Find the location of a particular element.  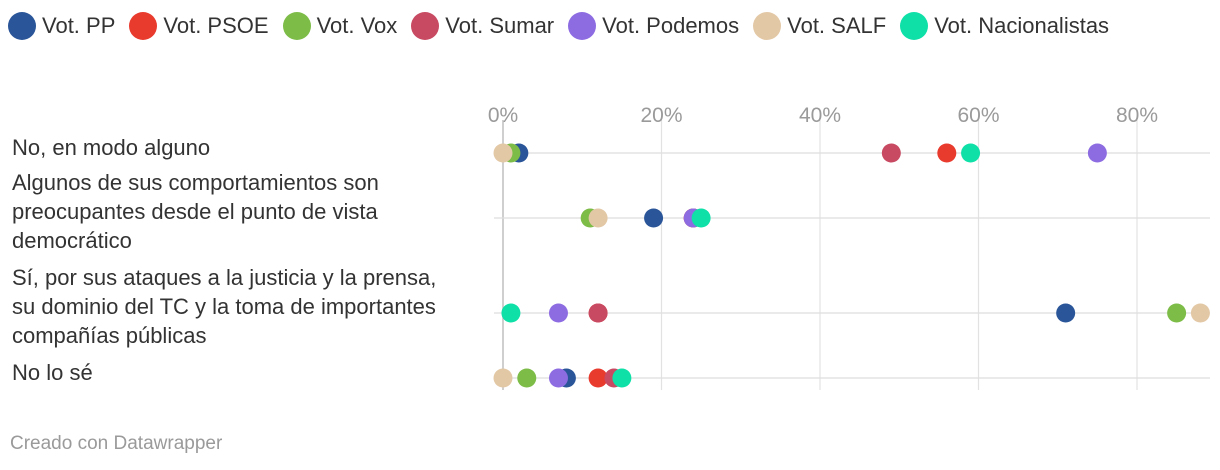

category-label: preocupantes desde el punto de vista is located at coordinates (195, 211).